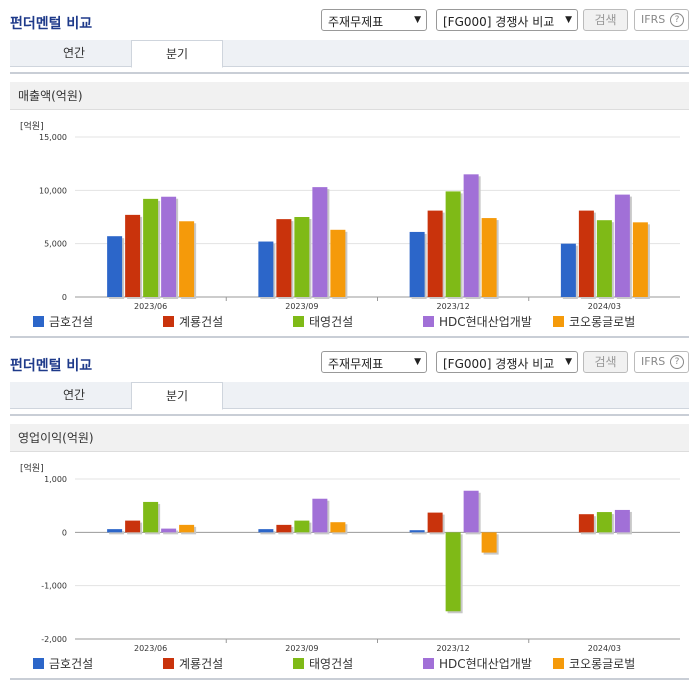  What do you see at coordinates (349, 337) in the screenshot?
I see `panel-bottom-border` at bounding box center [349, 337].